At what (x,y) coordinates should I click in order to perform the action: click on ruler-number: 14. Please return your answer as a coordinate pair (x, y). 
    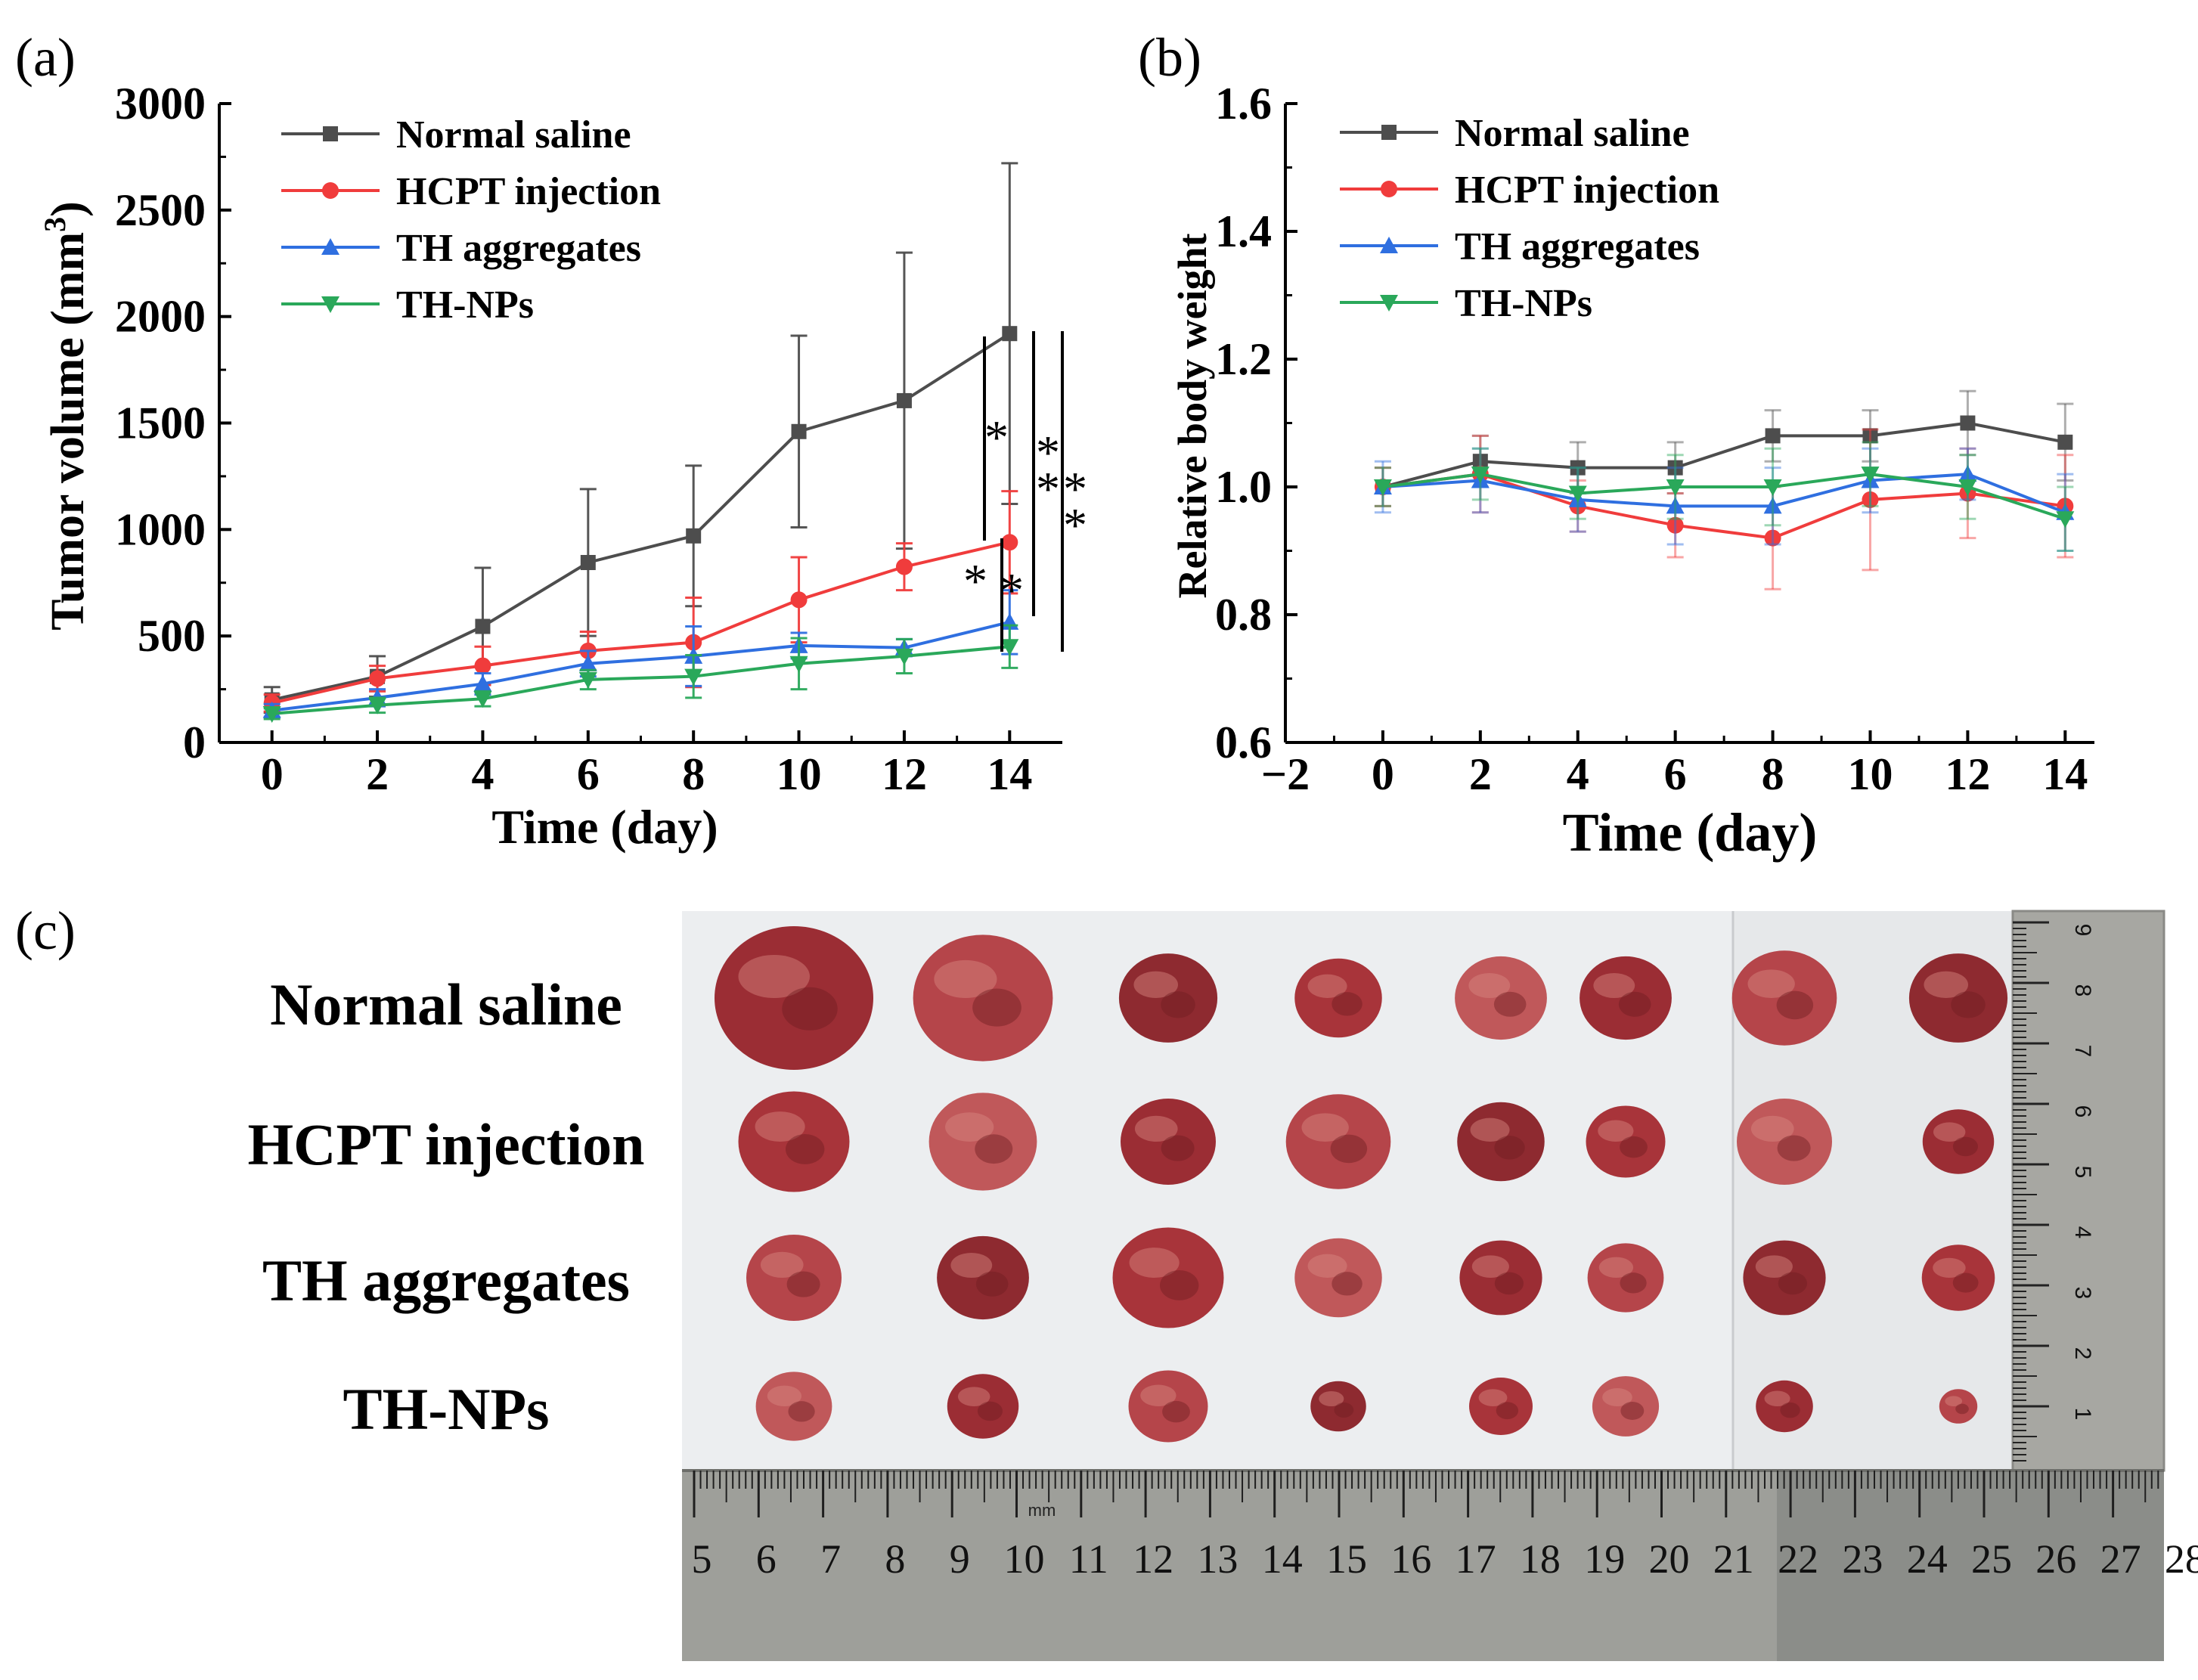
    Looking at the image, I should click on (1282, 1559).